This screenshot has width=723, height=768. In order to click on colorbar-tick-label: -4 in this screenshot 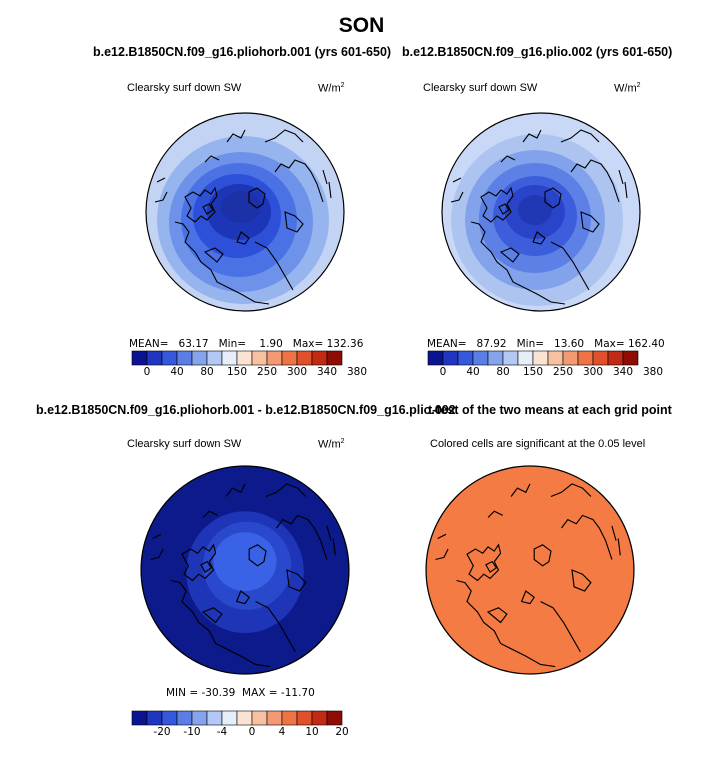, I will do `click(222, 732)`.